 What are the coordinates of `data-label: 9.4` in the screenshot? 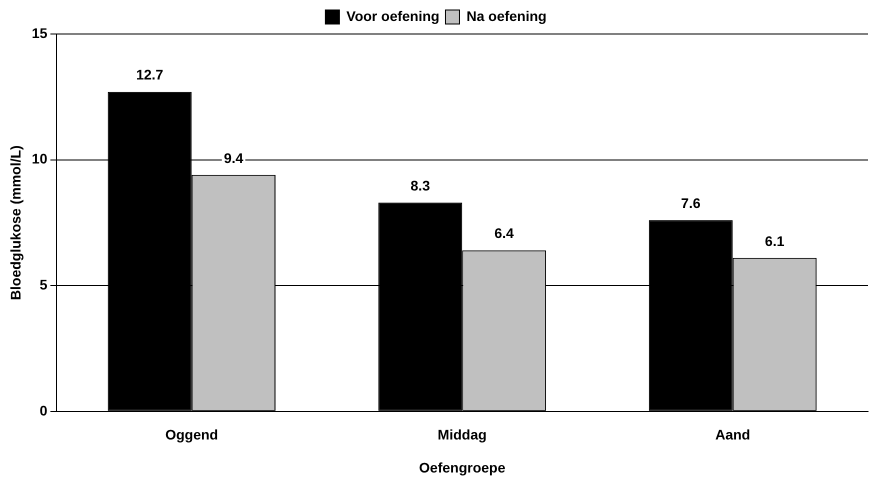 It's located at (234, 158).